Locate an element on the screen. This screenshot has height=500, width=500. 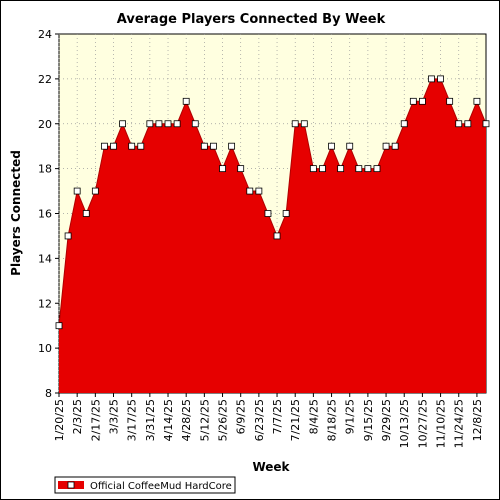
chart-title: Average Players Connected By Week is located at coordinates (251, 19).